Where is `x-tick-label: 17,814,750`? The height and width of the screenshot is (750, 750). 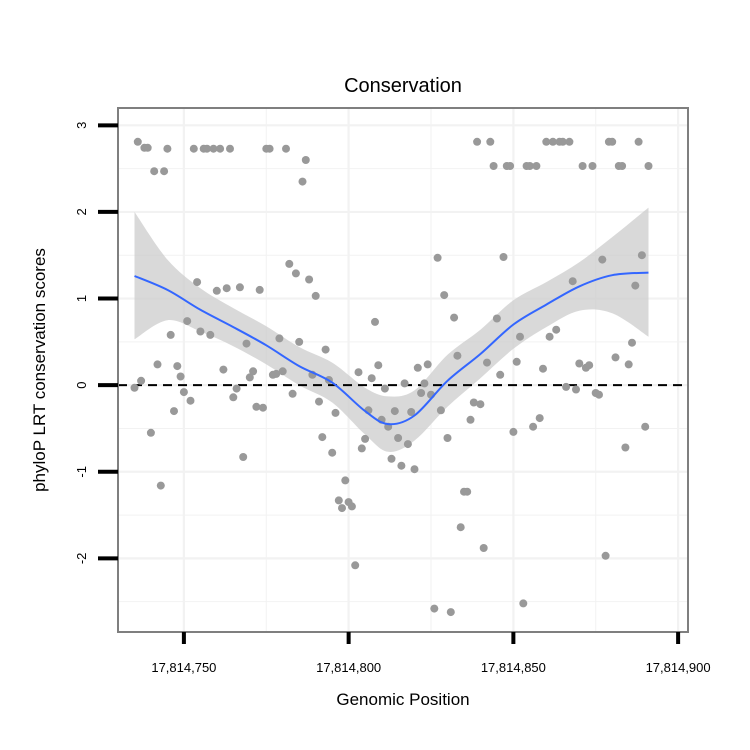
x-tick-label: 17,814,750 is located at coordinates (183, 667).